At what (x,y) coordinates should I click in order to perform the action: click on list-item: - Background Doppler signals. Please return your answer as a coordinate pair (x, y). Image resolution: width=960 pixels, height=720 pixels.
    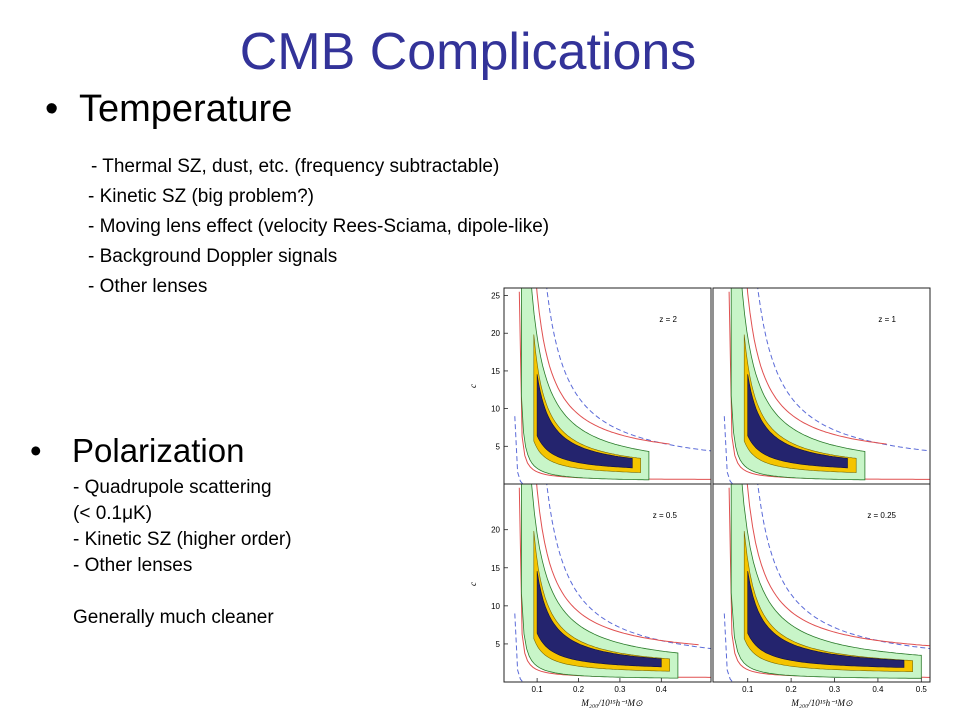
    Looking at the image, I should click on (213, 256).